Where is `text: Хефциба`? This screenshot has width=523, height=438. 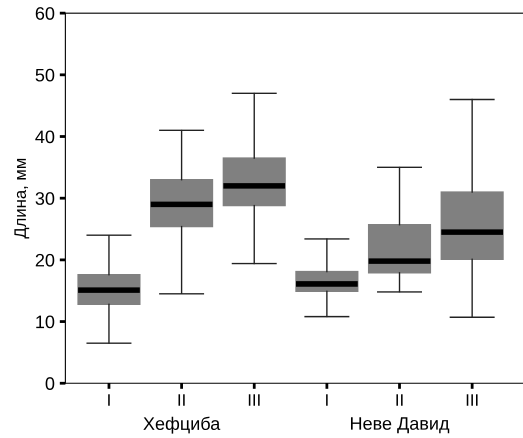 text: Хефциба is located at coordinates (181, 425).